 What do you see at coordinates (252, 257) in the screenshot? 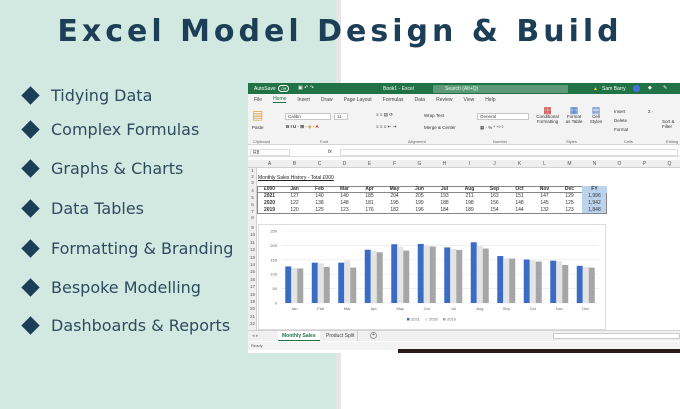
I see `row-header: 13` at bounding box center [252, 257].